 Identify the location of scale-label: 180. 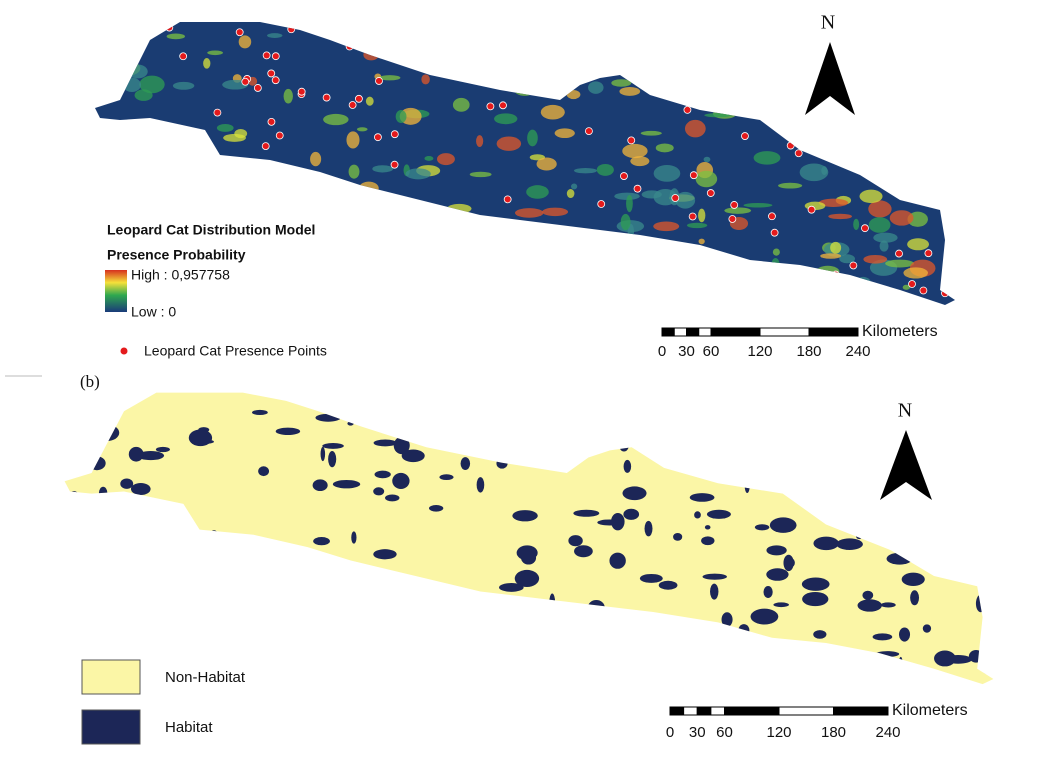
(808, 351).